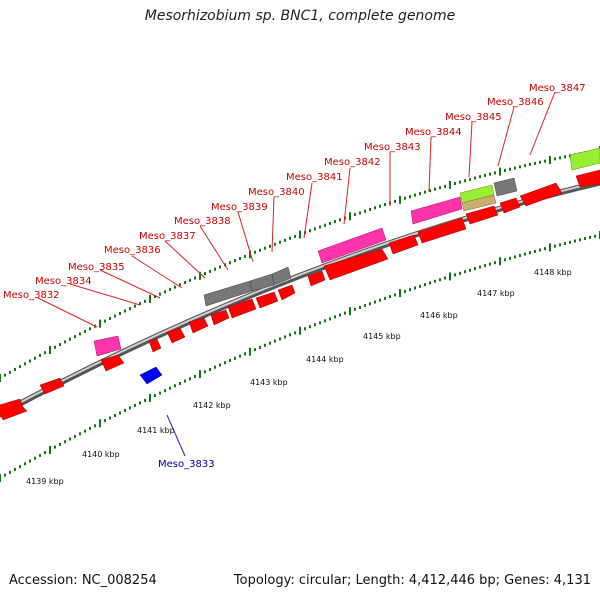 The width and height of the screenshot is (600, 600). What do you see at coordinates (269, 382) in the screenshot?
I see `scale-label: 4143 kbp` at bounding box center [269, 382].